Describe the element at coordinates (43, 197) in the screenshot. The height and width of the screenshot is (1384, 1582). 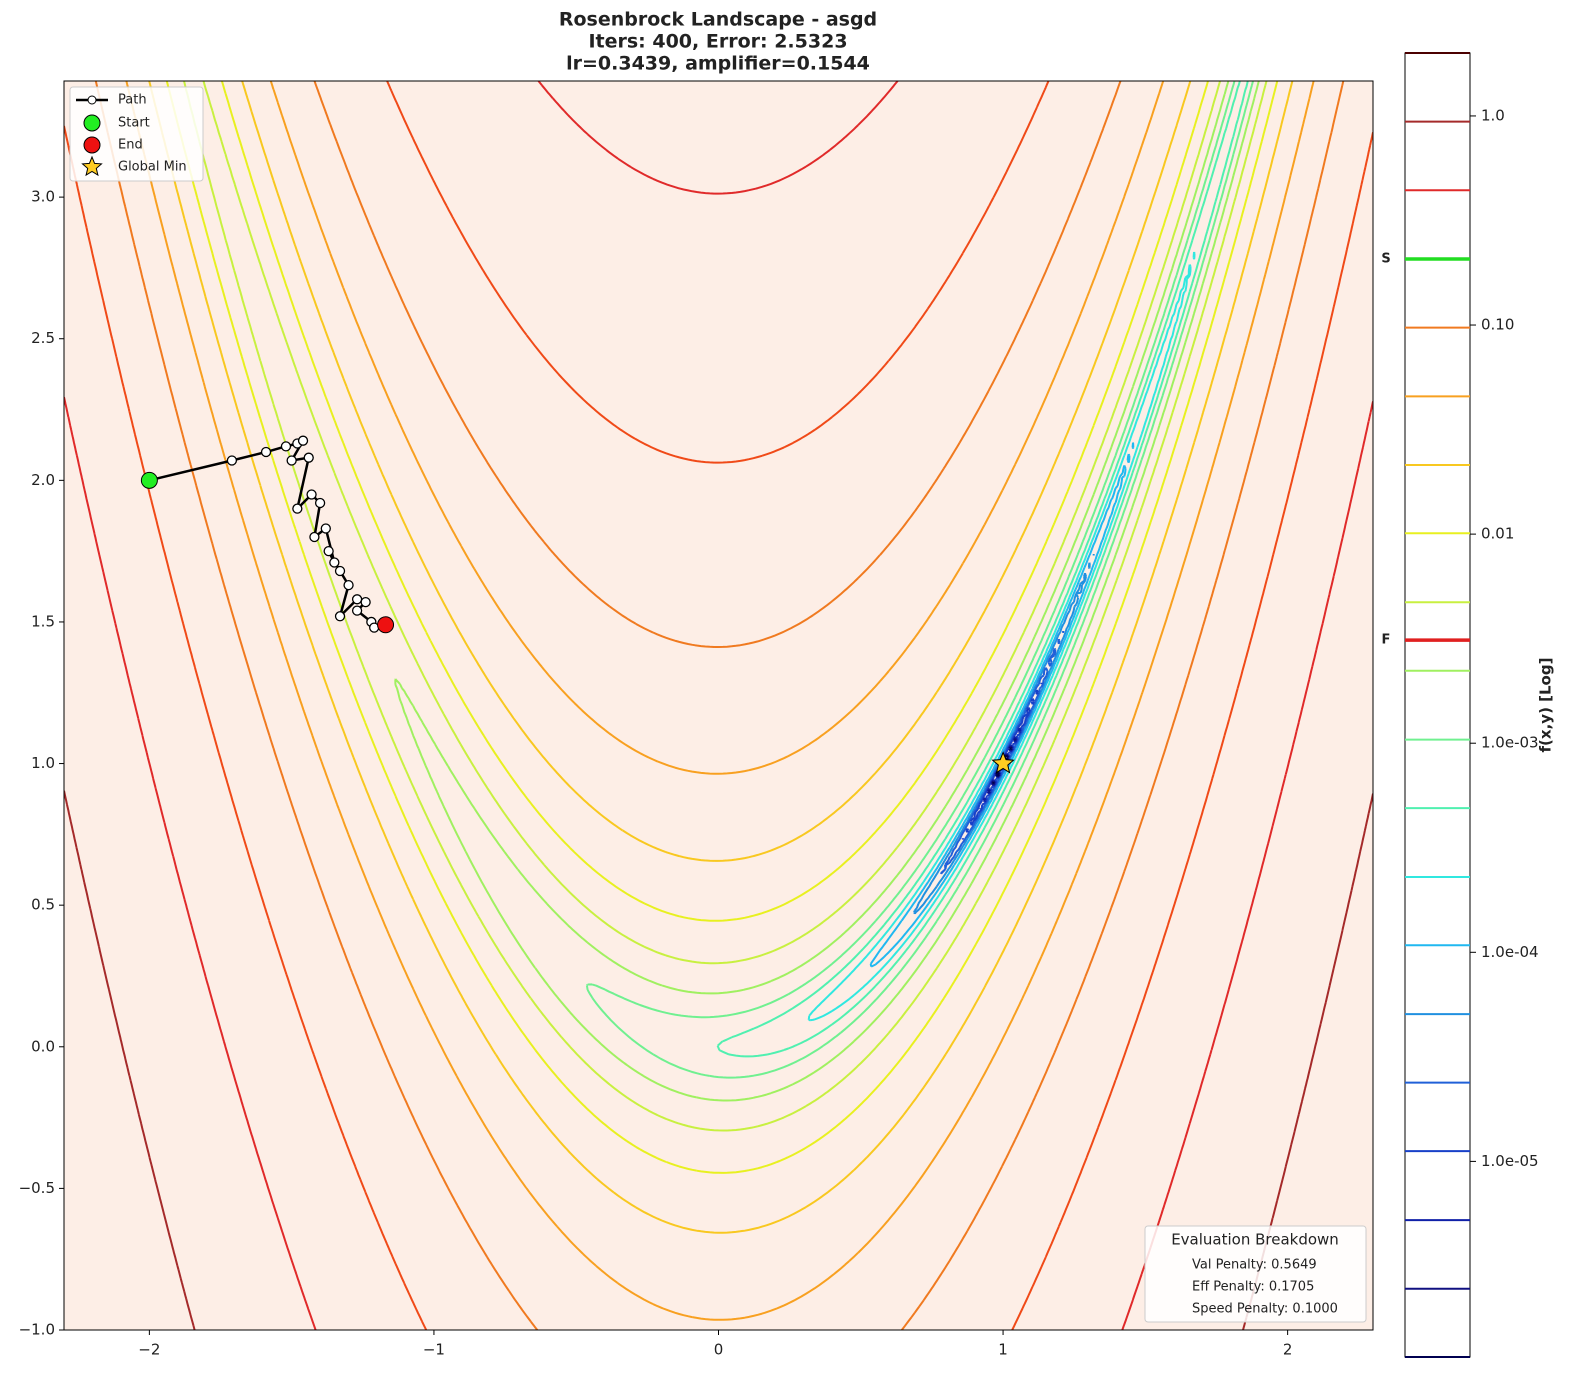
I see `y-tick-label: 3.0` at that location.